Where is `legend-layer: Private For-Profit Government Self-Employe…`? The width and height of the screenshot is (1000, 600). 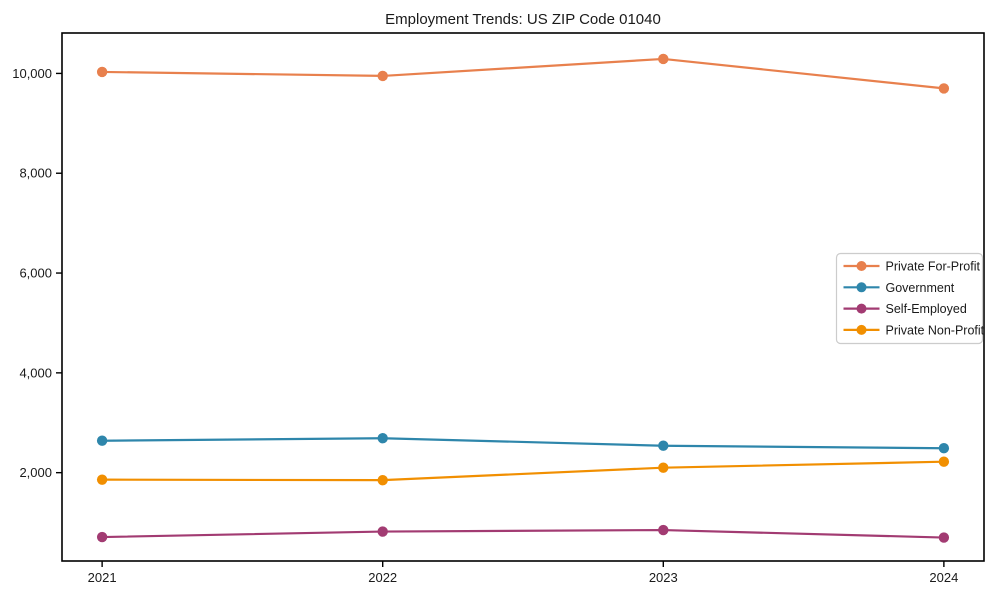
legend-layer: Private For-Profit Government Self-Employe… is located at coordinates (910, 298).